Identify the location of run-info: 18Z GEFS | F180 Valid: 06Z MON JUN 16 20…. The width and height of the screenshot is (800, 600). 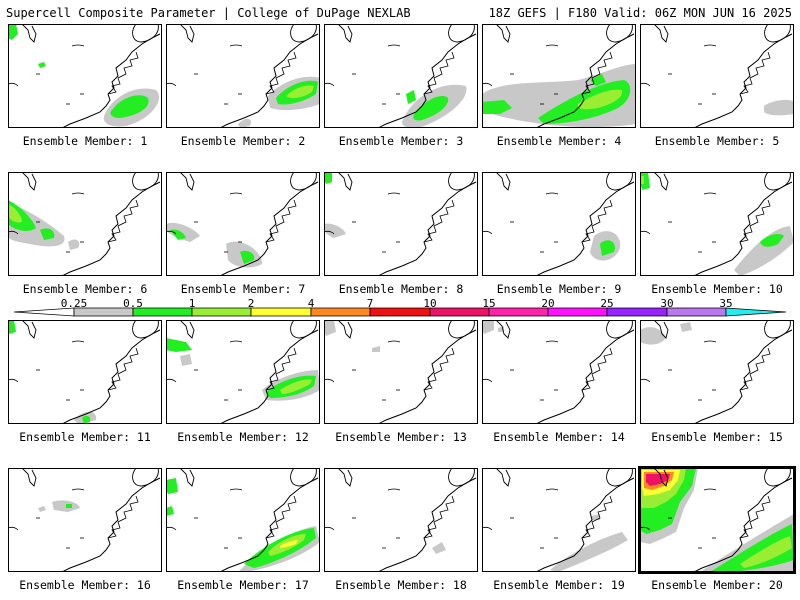
(640, 13).